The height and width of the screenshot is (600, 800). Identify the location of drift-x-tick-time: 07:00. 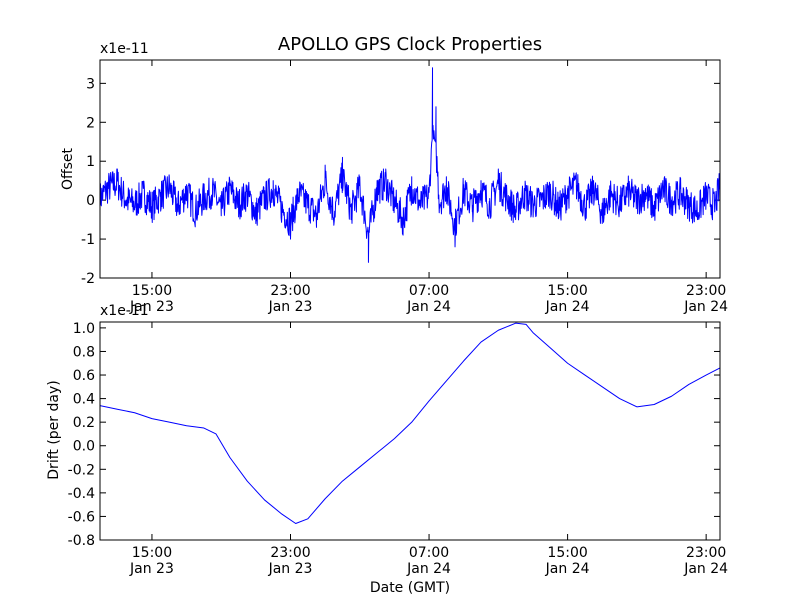
(429, 553).